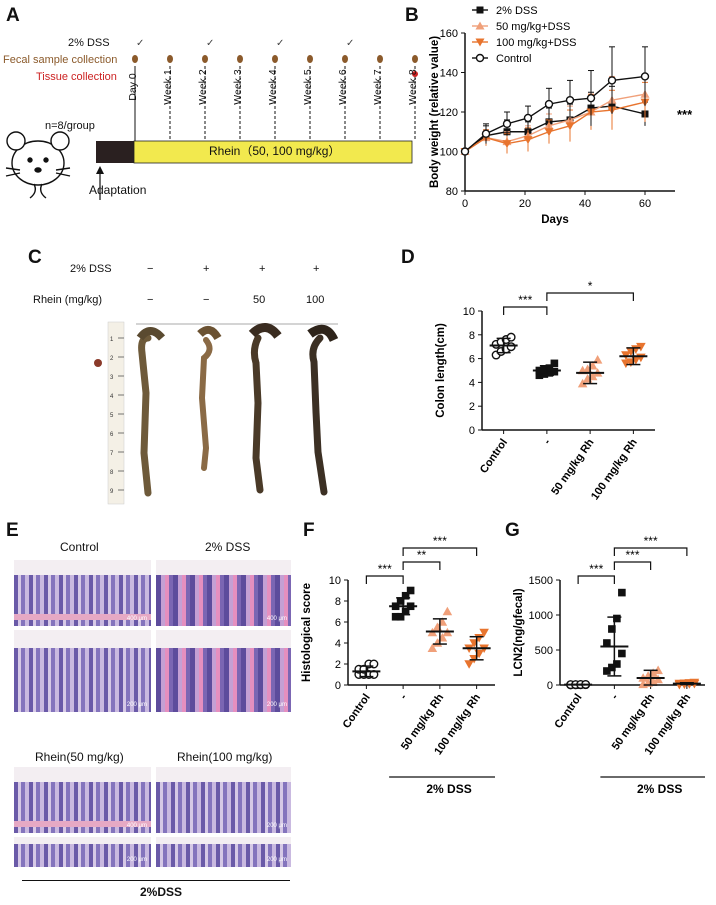 This screenshot has width=716, height=905. I want to click on b-series-line, so click(555, 129).